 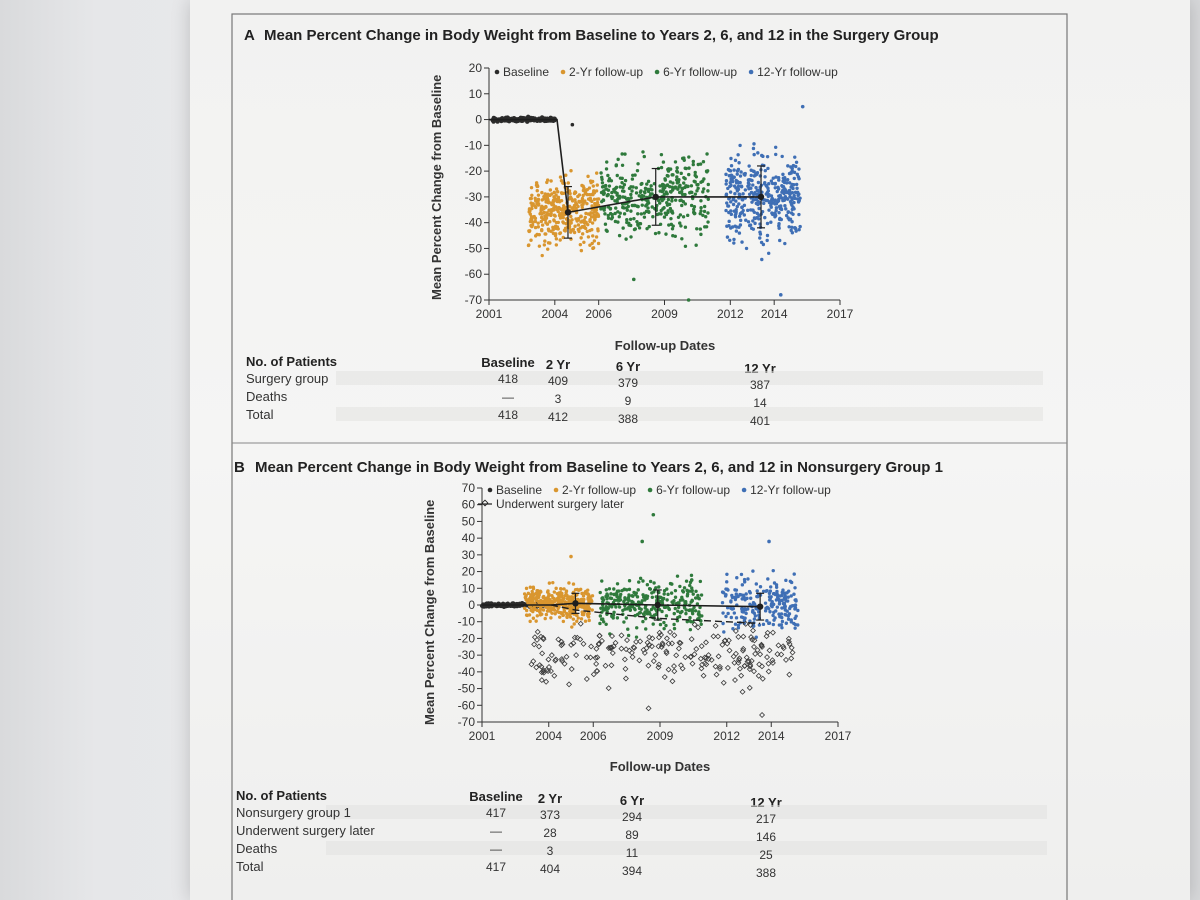 What do you see at coordinates (760, 403) in the screenshot?
I see `table-cell: 14` at bounding box center [760, 403].